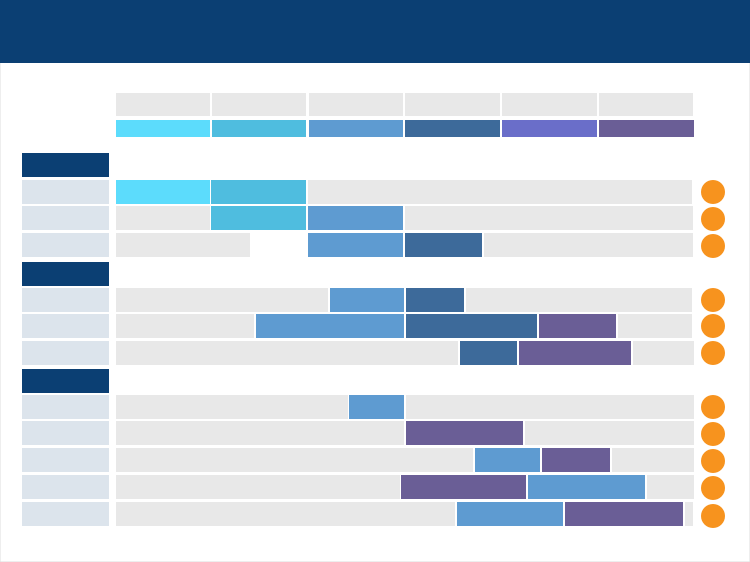  I want to click on row-labels, so click(65, 339).